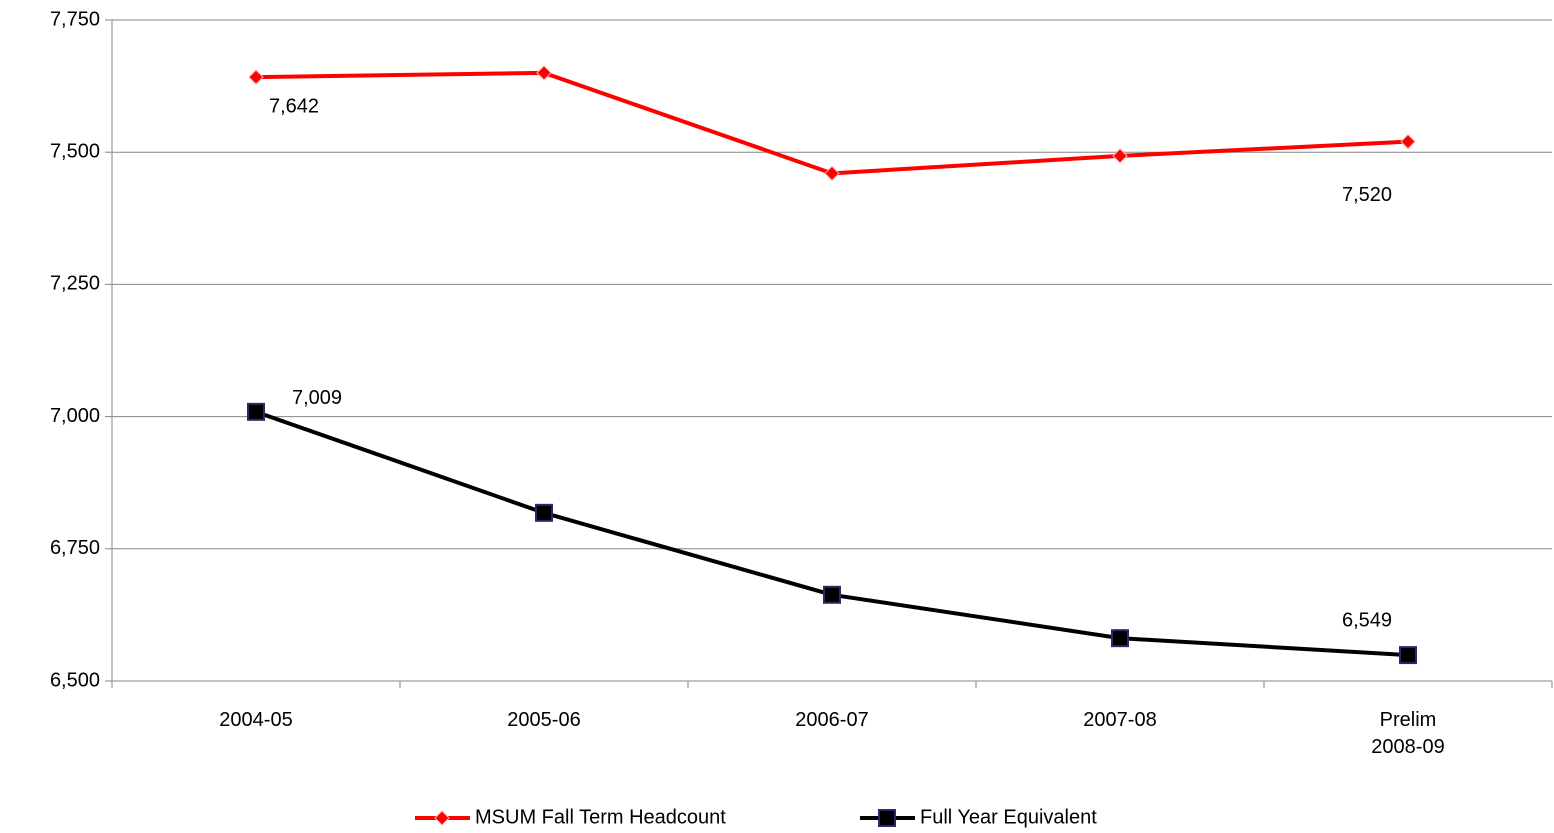 The height and width of the screenshot is (833, 1554). What do you see at coordinates (544, 720) in the screenshot?
I see `x-tick-label: 2005-06` at bounding box center [544, 720].